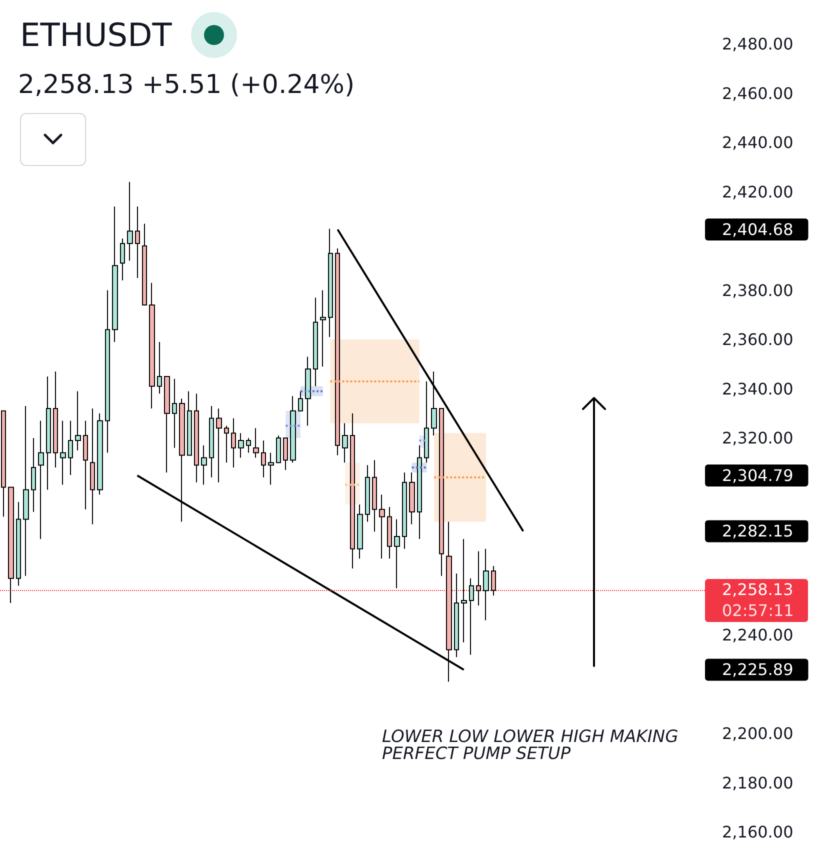  What do you see at coordinates (758, 388) in the screenshot?
I see `y-tick-label: 2,340.00` at bounding box center [758, 388].